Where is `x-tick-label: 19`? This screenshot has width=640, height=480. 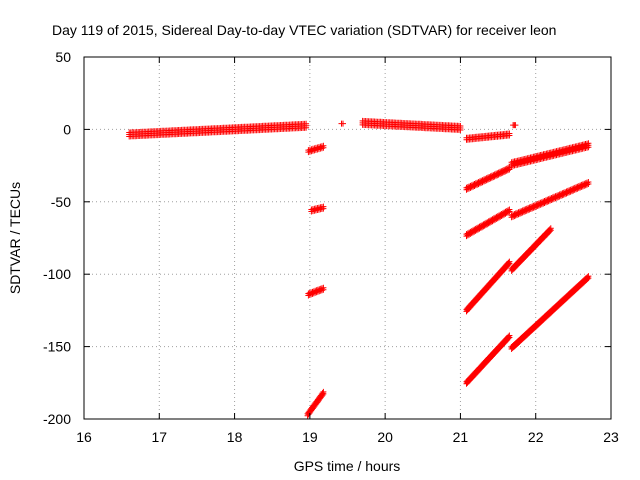
x-tick-label: 19 is located at coordinates (310, 437).